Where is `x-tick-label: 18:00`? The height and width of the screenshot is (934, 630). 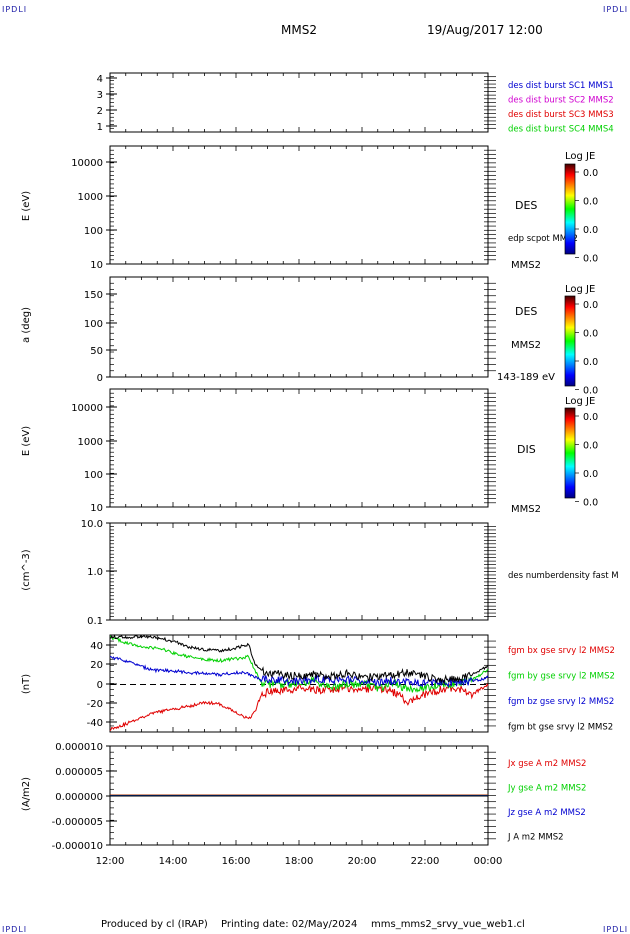
x-tick-label: 18:00 is located at coordinates (299, 861).